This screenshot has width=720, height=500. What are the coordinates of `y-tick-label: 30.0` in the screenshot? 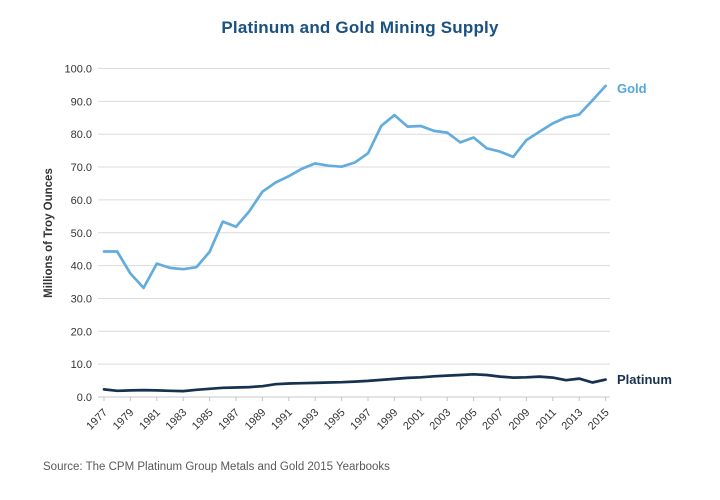 It's located at (81, 299).